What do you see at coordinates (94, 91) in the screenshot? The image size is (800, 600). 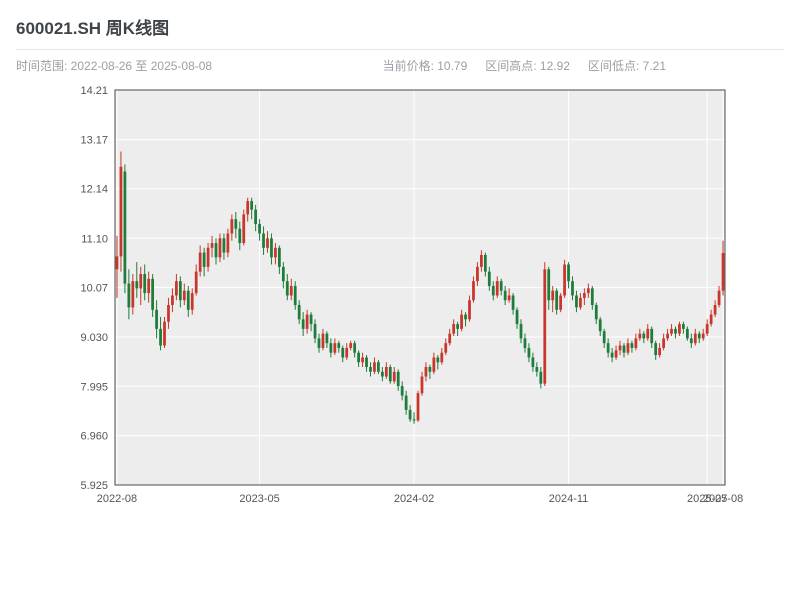 I see `svg-text: 14.21` at bounding box center [94, 91].